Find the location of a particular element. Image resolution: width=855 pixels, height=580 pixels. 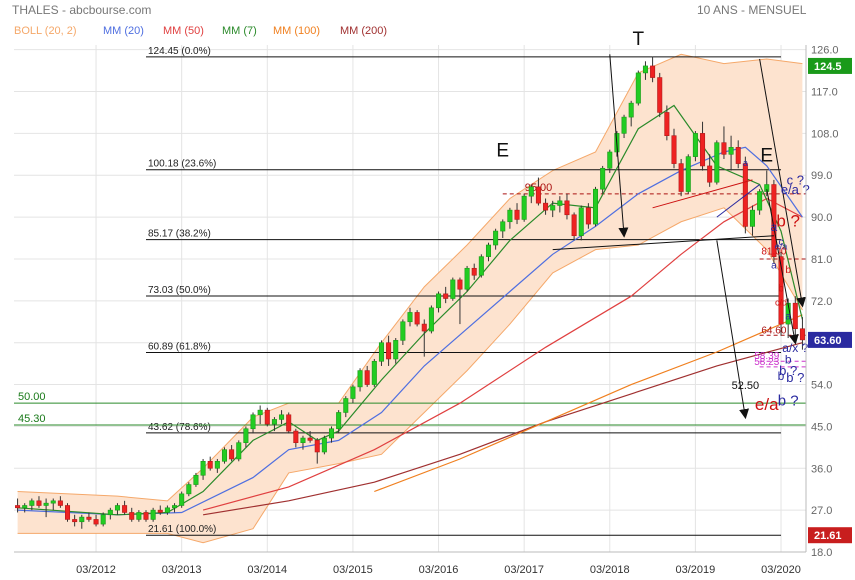

y-tick-label: 90.0 is located at coordinates (821, 218).